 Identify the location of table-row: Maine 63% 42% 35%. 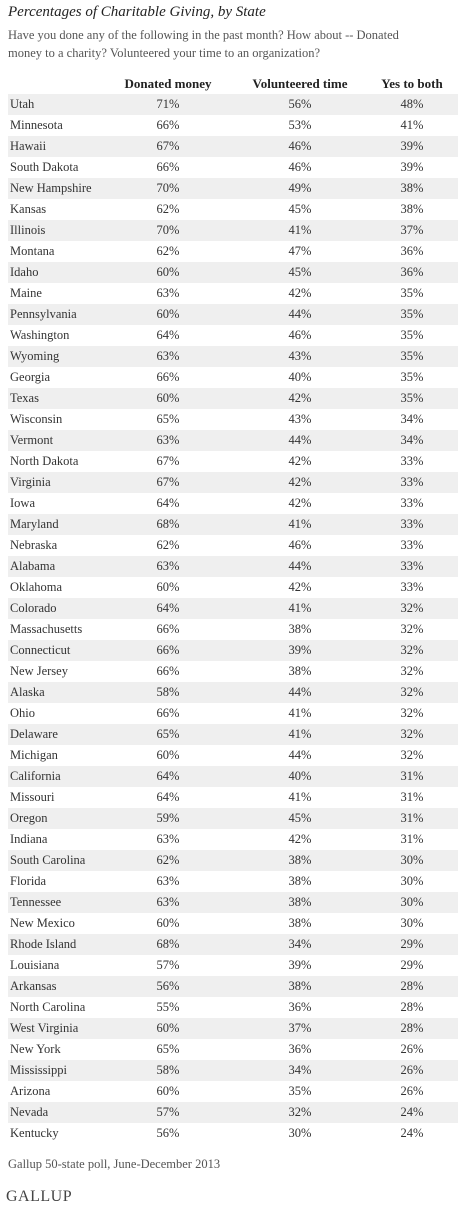
(233, 293).